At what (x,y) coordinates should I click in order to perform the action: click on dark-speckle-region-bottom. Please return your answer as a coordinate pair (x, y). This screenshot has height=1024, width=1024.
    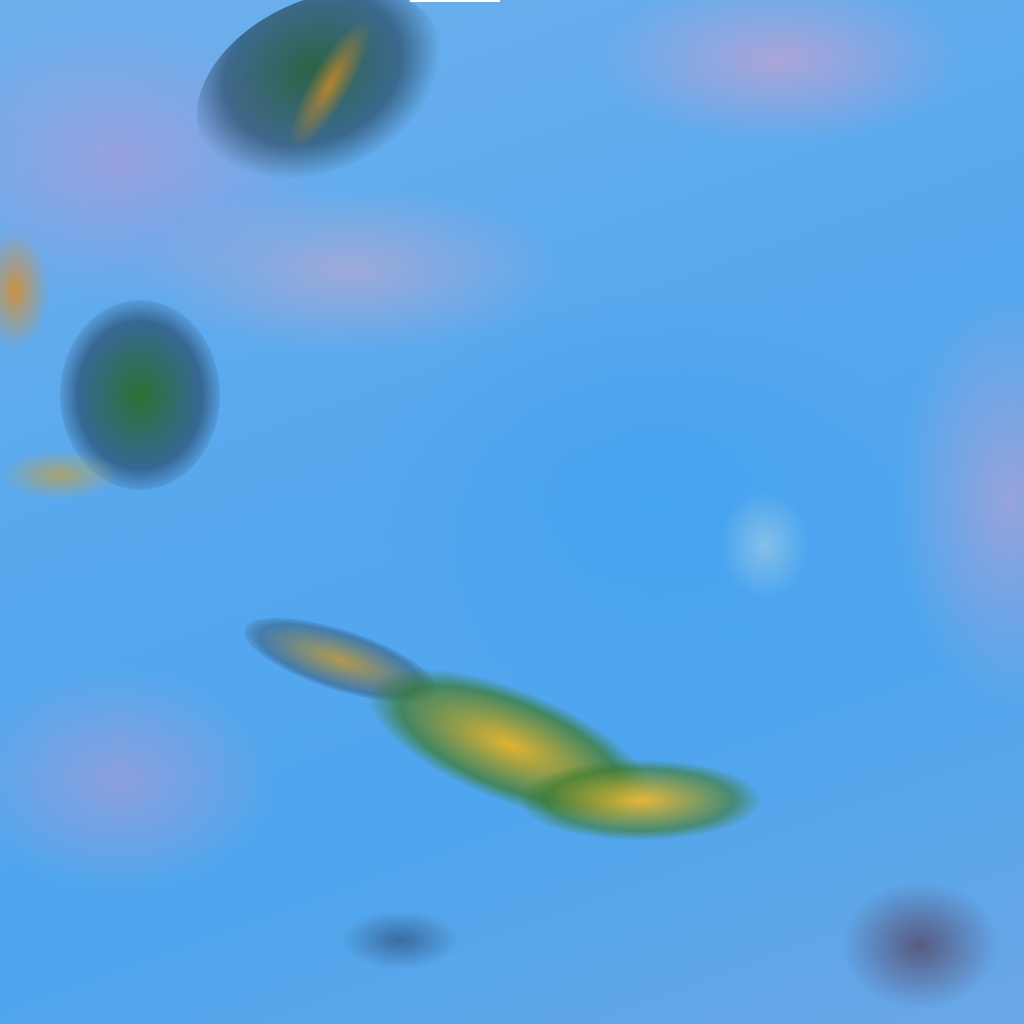
    Looking at the image, I should click on (400, 940).